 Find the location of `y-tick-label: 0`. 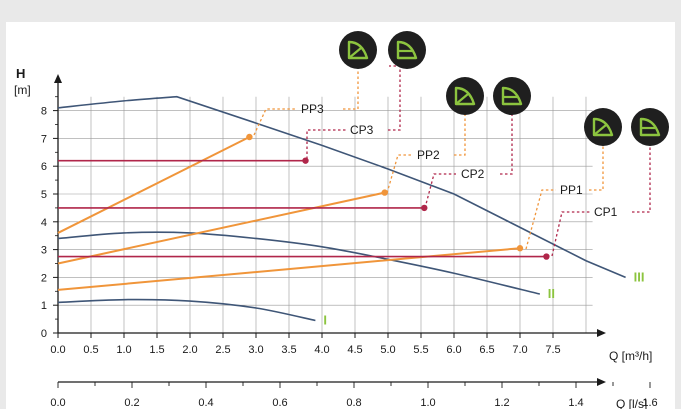

y-tick-label: 0 is located at coordinates (44, 334).